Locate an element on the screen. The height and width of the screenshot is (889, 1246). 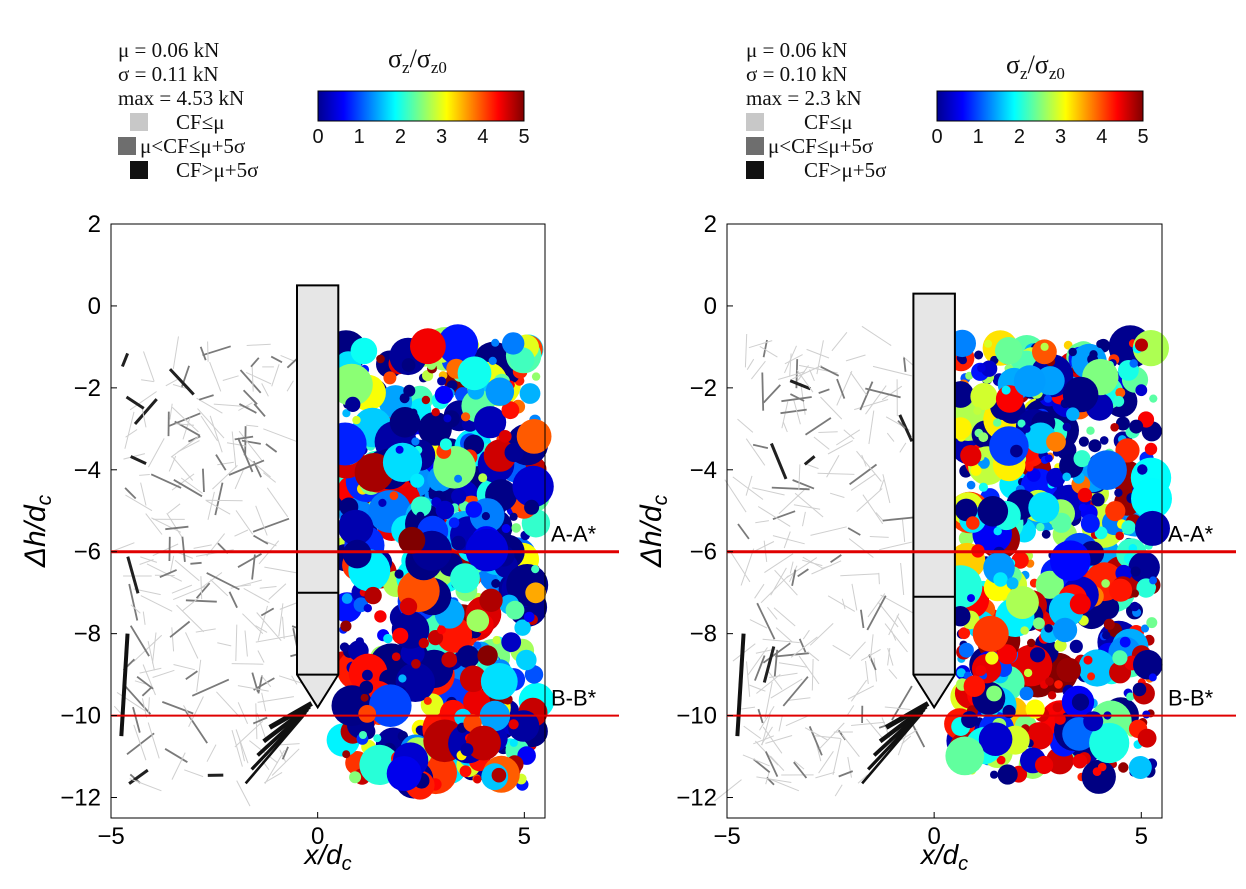
right-cone is located at coordinates (934, 501).